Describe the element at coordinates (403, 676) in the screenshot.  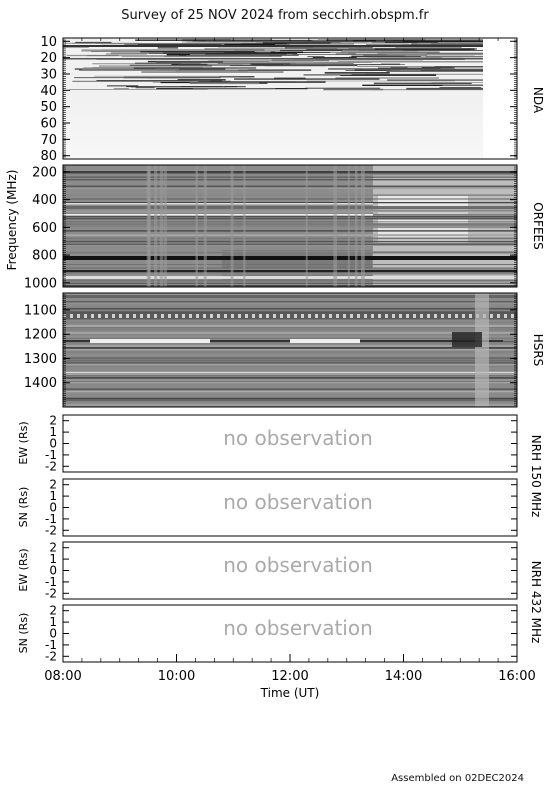
I see `x-tick-label: 14:00` at that location.